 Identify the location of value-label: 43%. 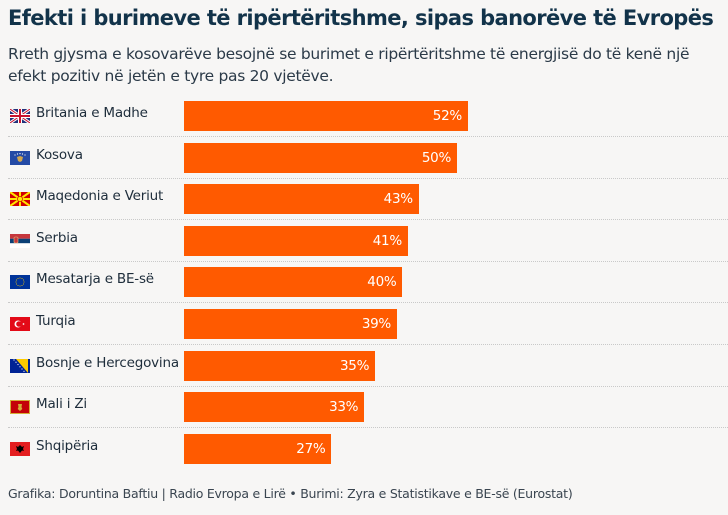
(398, 199).